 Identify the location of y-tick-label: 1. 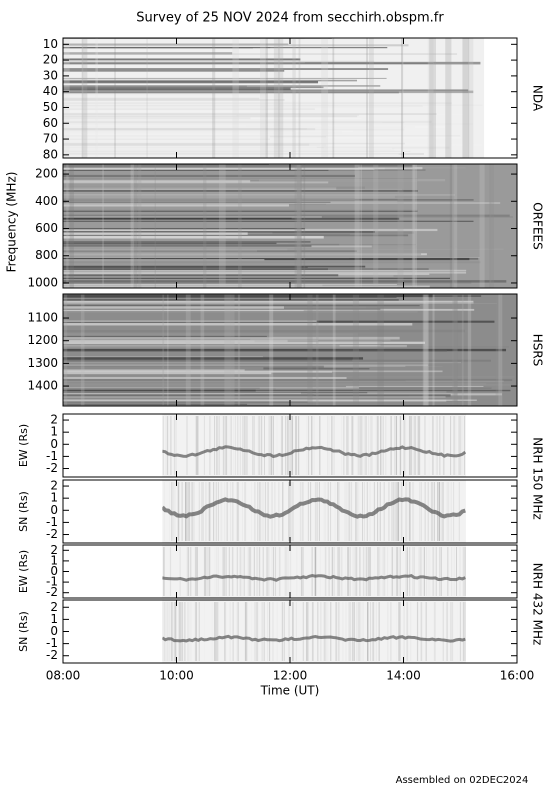
(54, 498).